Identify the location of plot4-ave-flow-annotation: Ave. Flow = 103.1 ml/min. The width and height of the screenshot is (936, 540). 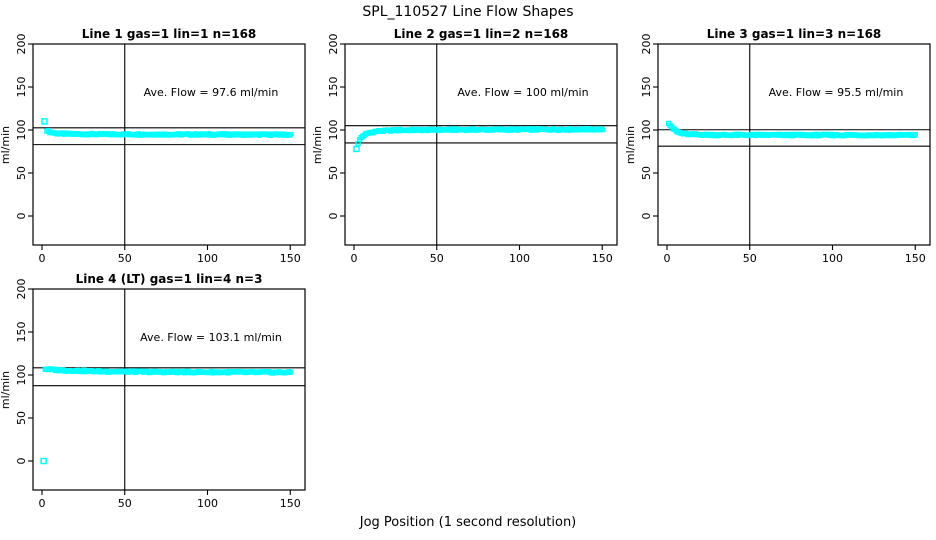
(211, 337).